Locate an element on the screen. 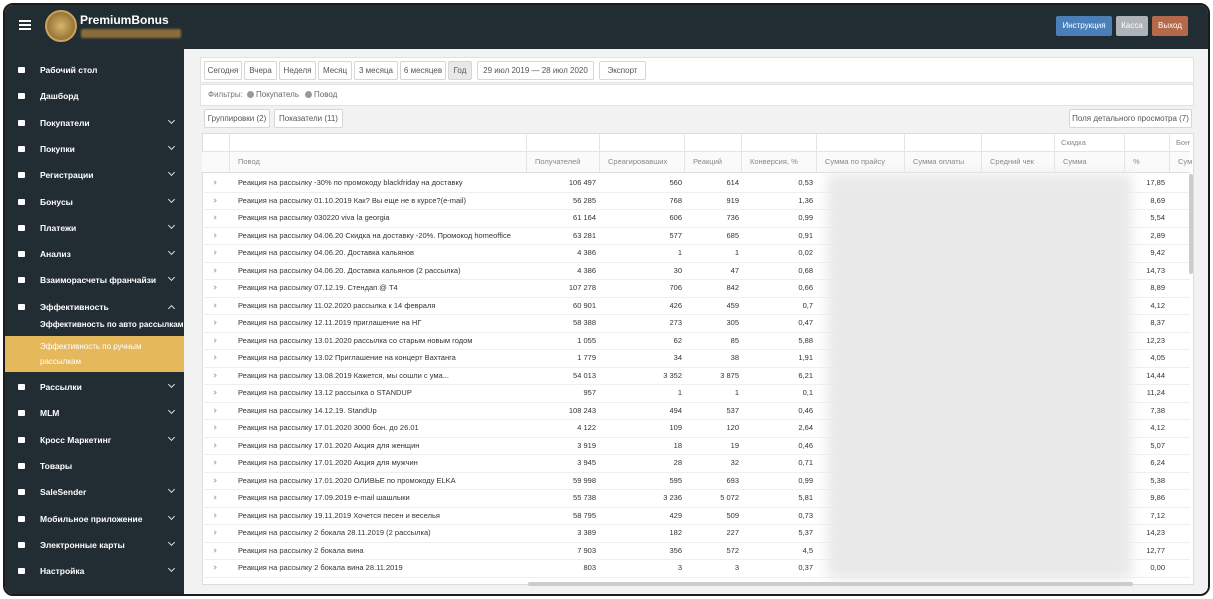 This screenshot has width=1213, height=599. menu-item: Бонусы is located at coordinates (56, 201).